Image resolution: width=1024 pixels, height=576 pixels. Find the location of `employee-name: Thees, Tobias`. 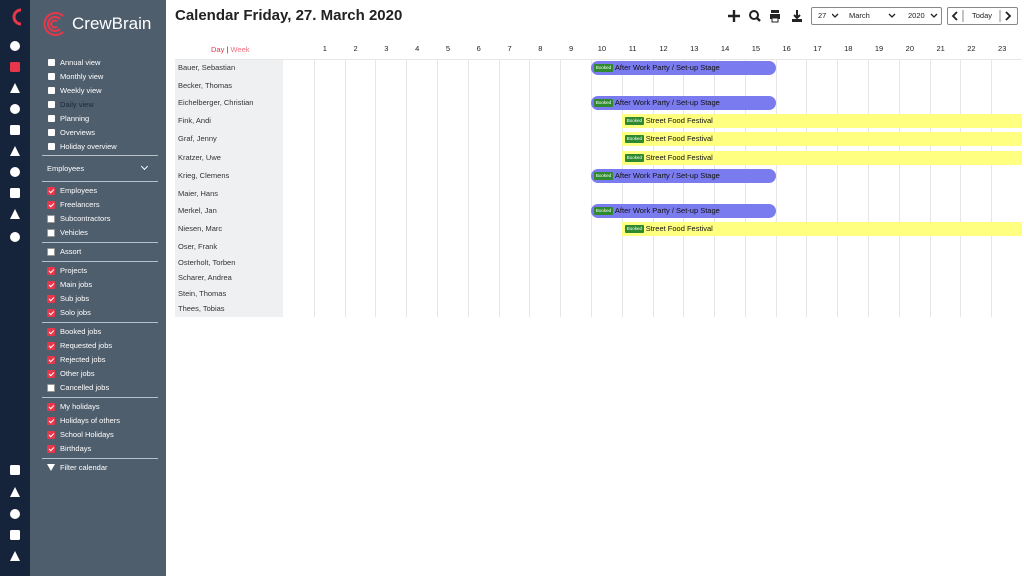

employee-name: Thees, Tobias is located at coordinates (201, 308).